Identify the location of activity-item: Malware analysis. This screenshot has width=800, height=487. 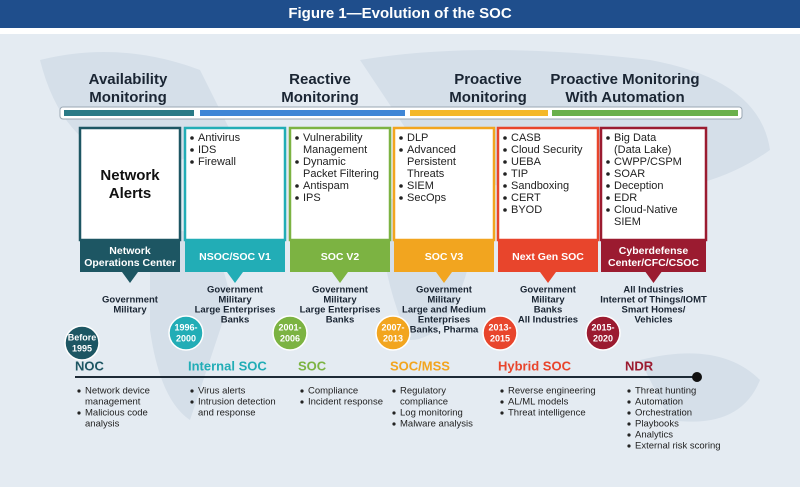
(436, 424).